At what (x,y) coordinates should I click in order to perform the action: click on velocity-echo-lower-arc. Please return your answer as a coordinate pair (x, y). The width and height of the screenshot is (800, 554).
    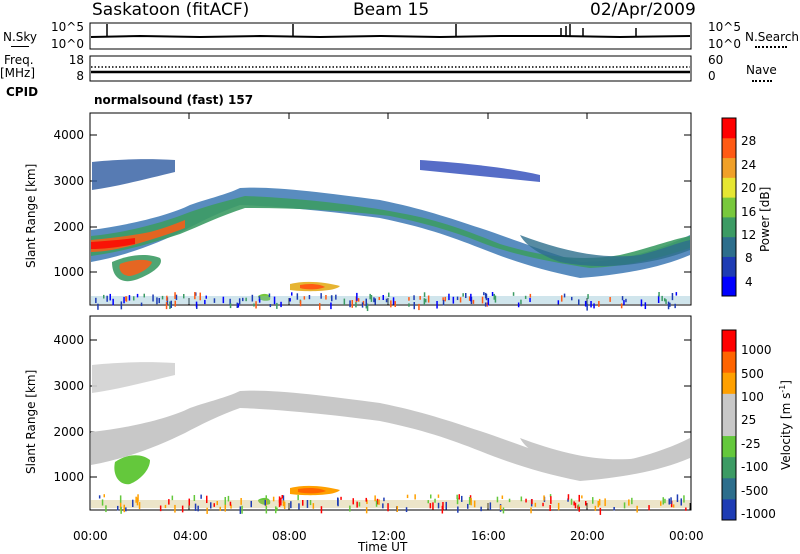
    Looking at the image, I should click on (605, 454).